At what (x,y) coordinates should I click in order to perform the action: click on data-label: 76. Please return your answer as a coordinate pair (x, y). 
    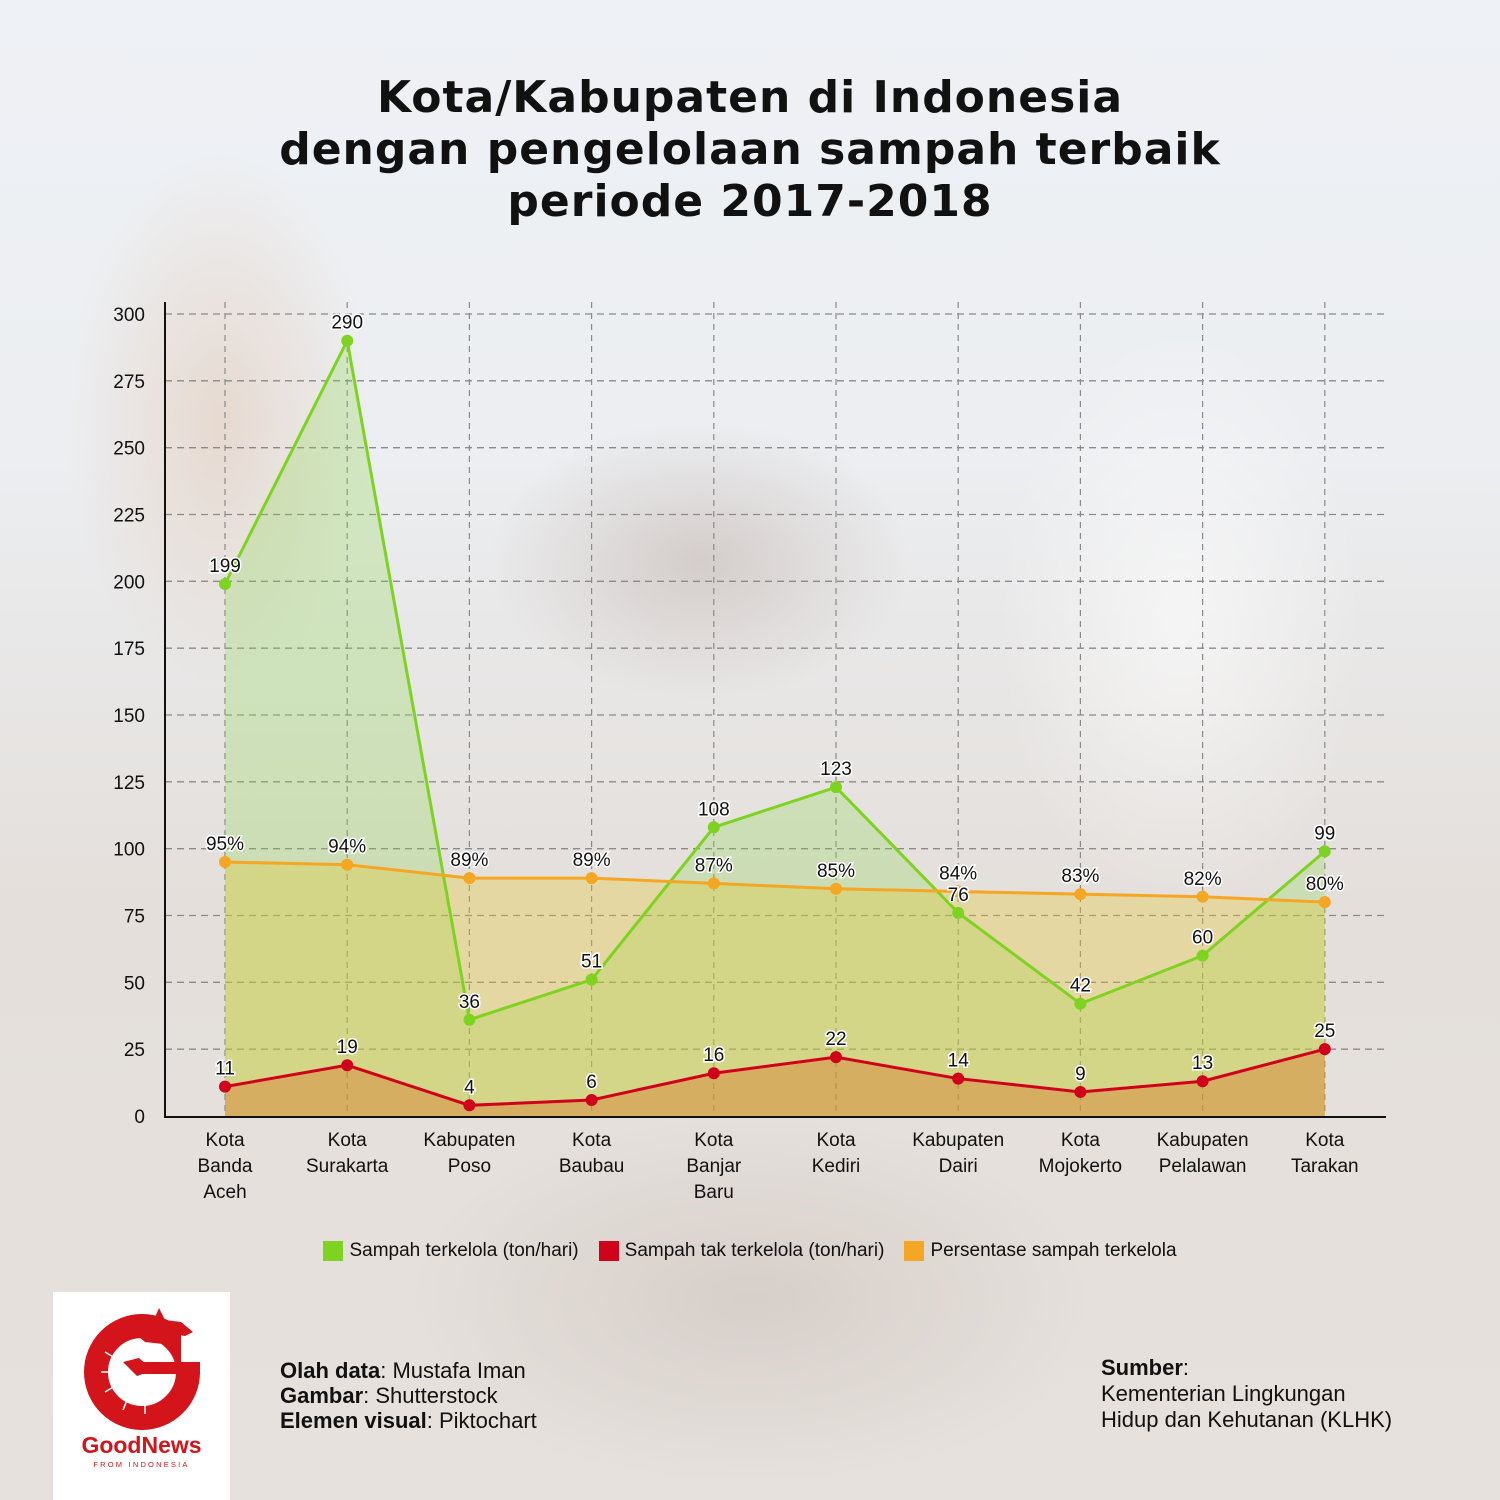
    Looking at the image, I should click on (958, 895).